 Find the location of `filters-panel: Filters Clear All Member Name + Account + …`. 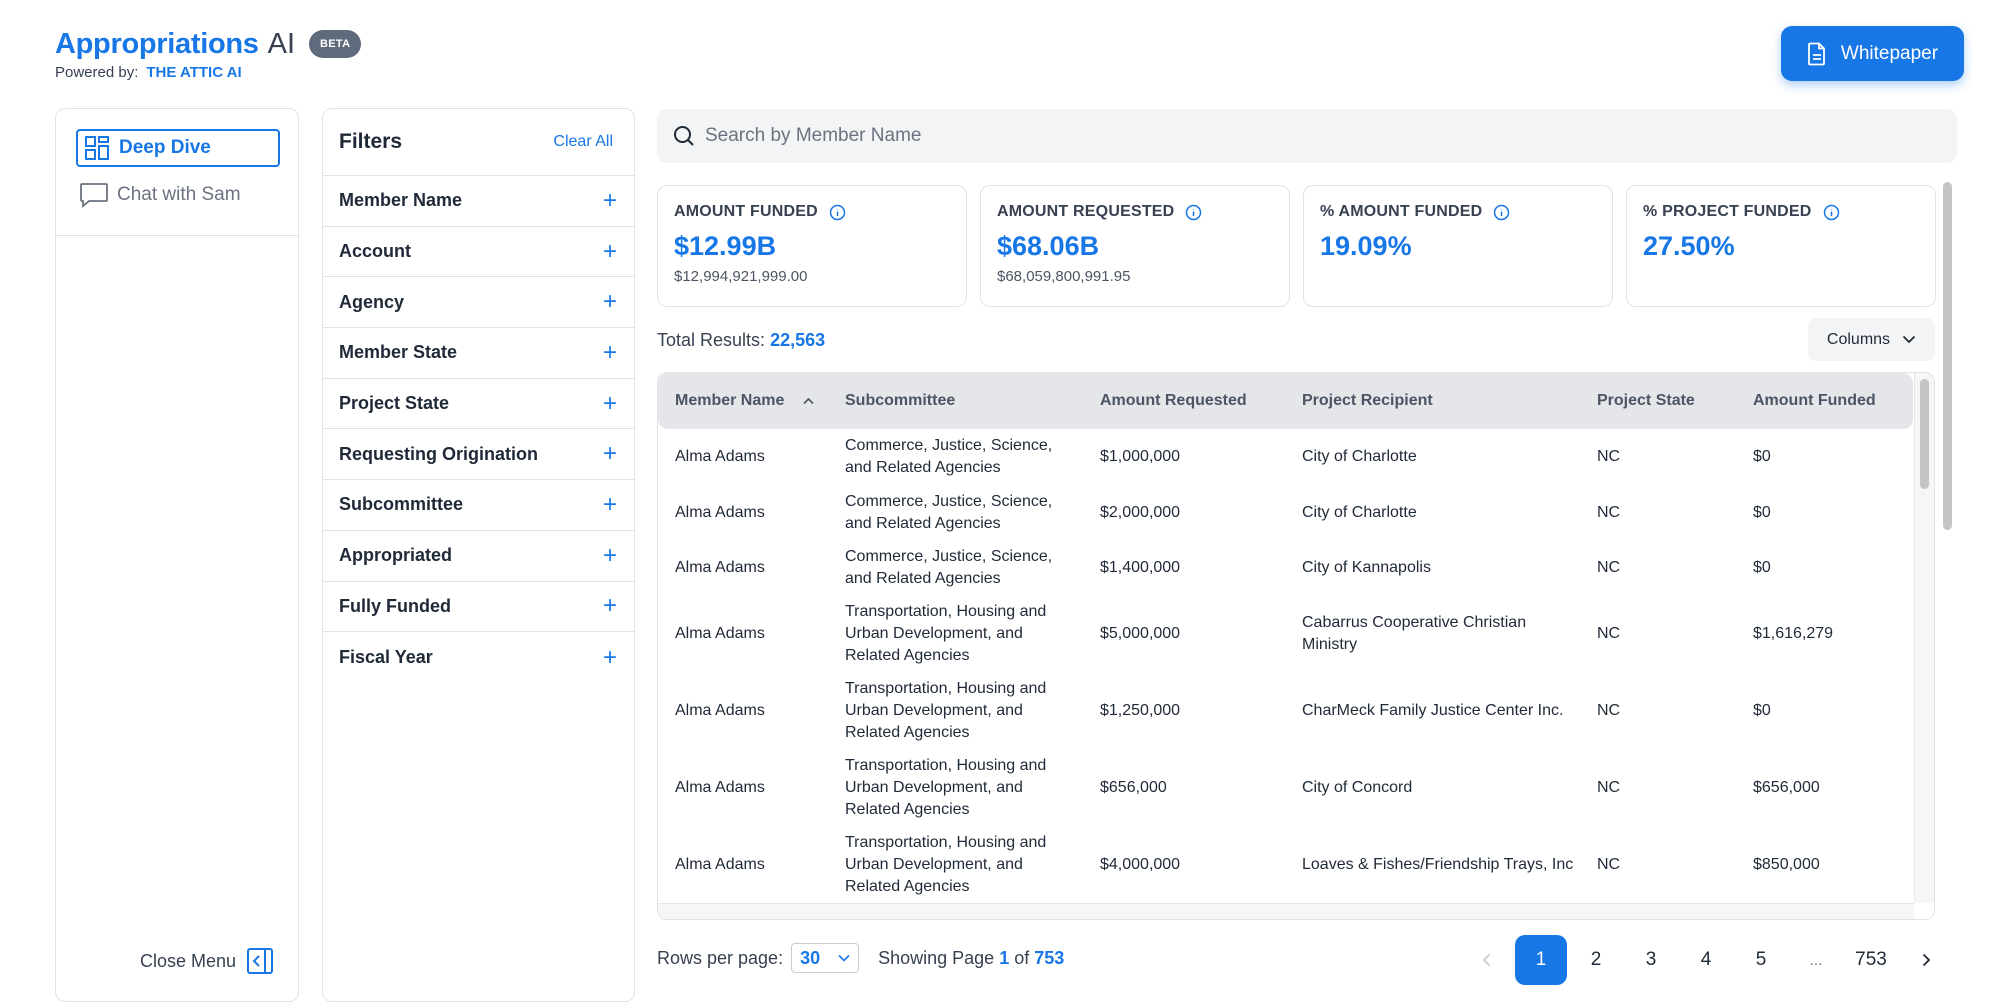

filters-panel: Filters Clear All Member Name + Account + … is located at coordinates (478, 555).